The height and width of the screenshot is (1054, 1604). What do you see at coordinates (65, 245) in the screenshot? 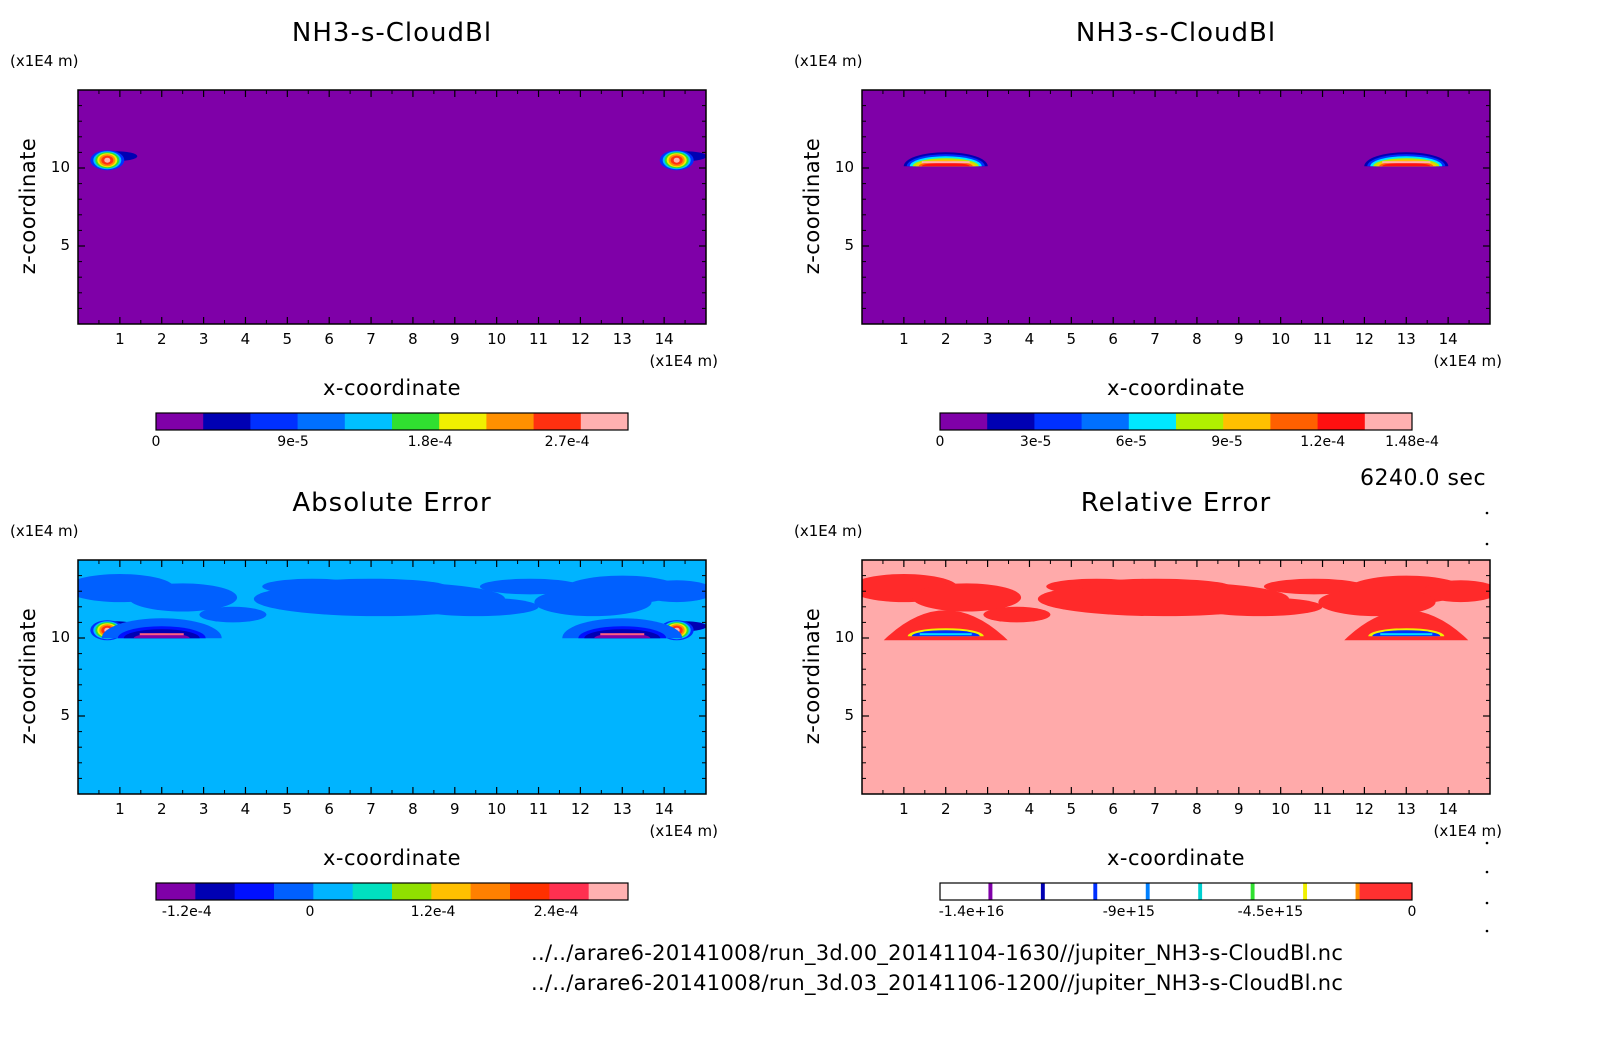
I see `y-tick-label: 5` at bounding box center [65, 245].